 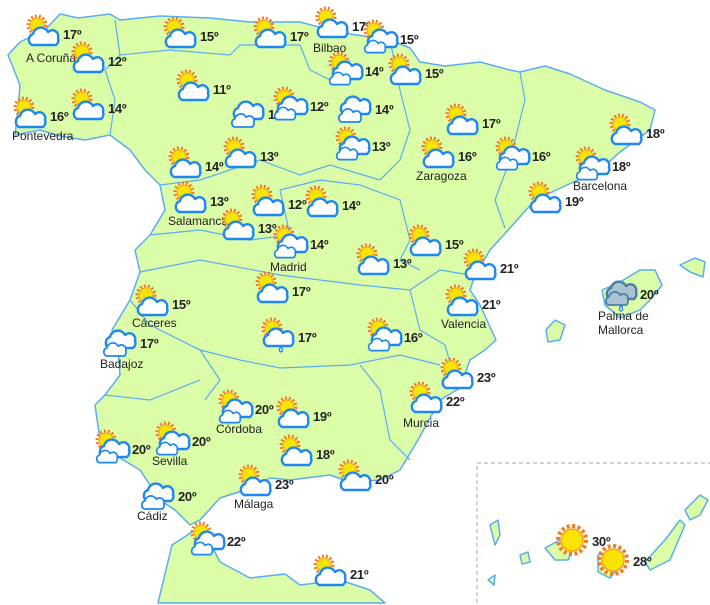 I want to click on el-hierro, so click(x=491, y=580).